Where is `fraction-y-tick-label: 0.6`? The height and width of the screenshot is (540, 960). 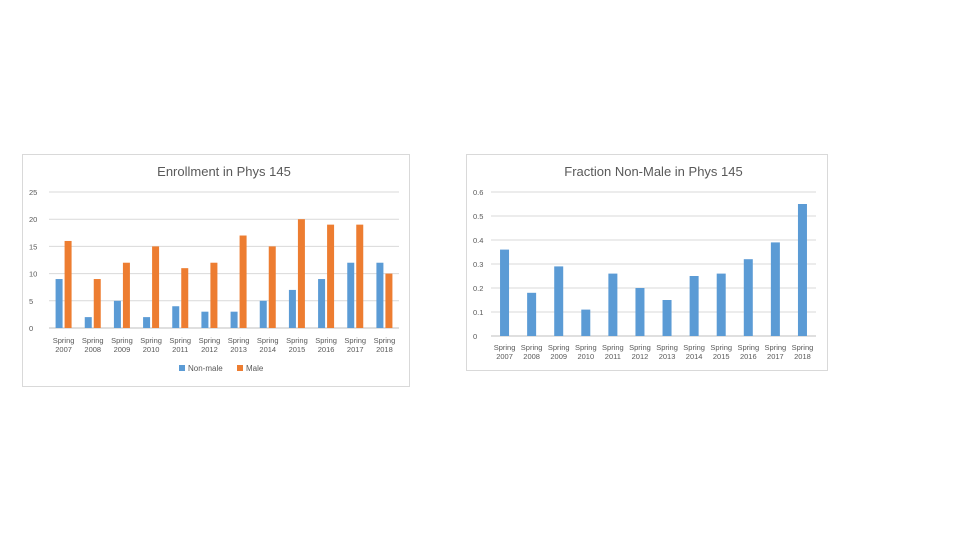
fraction-y-tick-label: 0.6 is located at coordinates (478, 192).